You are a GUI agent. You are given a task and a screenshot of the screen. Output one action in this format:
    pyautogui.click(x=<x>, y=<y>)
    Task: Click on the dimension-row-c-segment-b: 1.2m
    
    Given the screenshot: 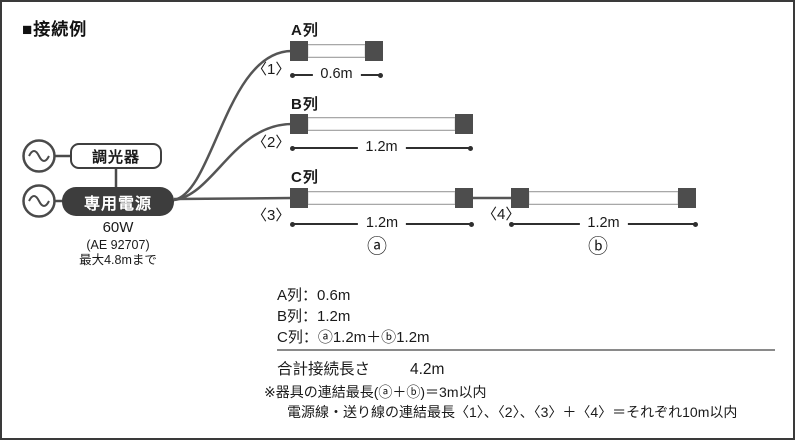 What is the action you would take?
    pyautogui.click(x=603, y=223)
    